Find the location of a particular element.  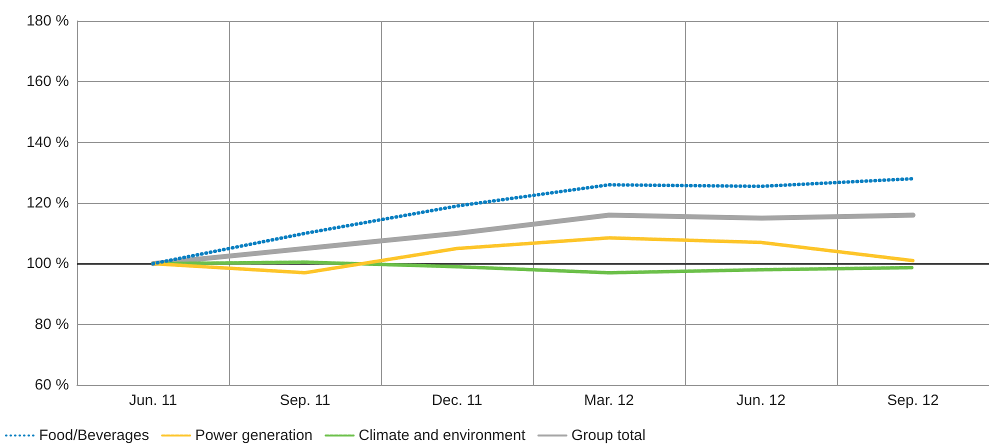

legend-label: Food/Beverages is located at coordinates (94, 435).